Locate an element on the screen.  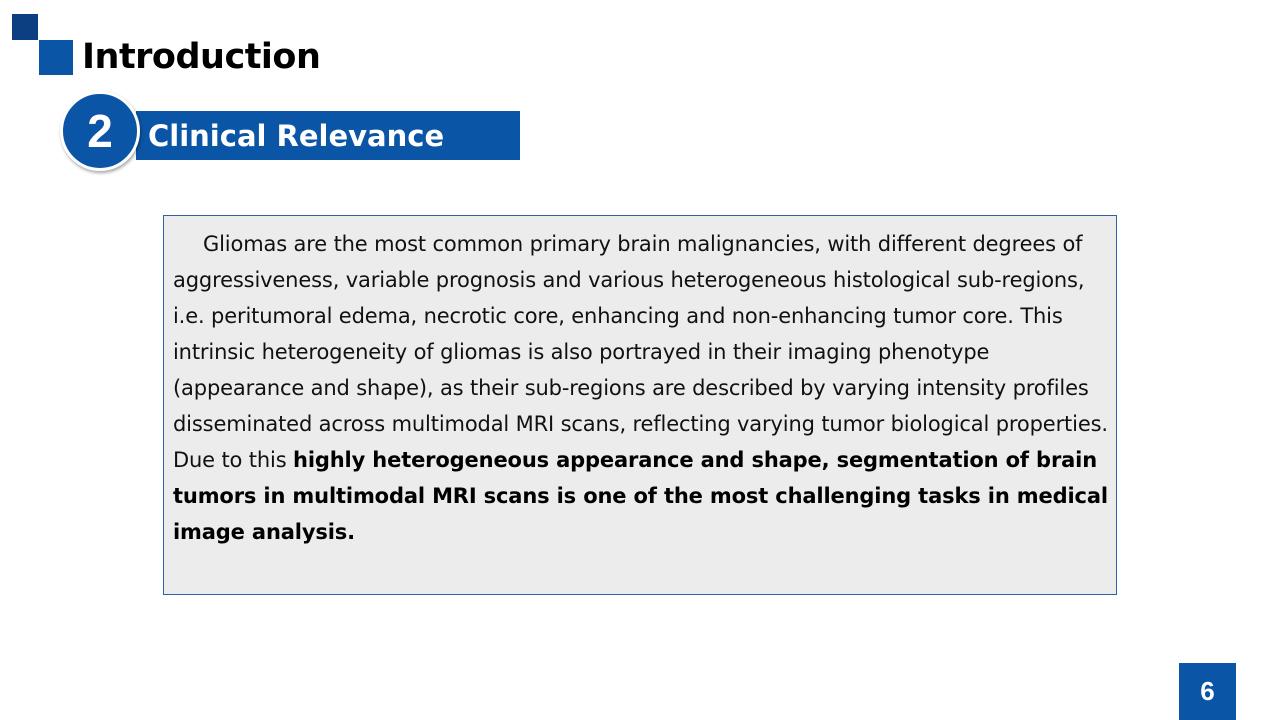
section-heading-label: Clinical Relevance is located at coordinates (296, 136).